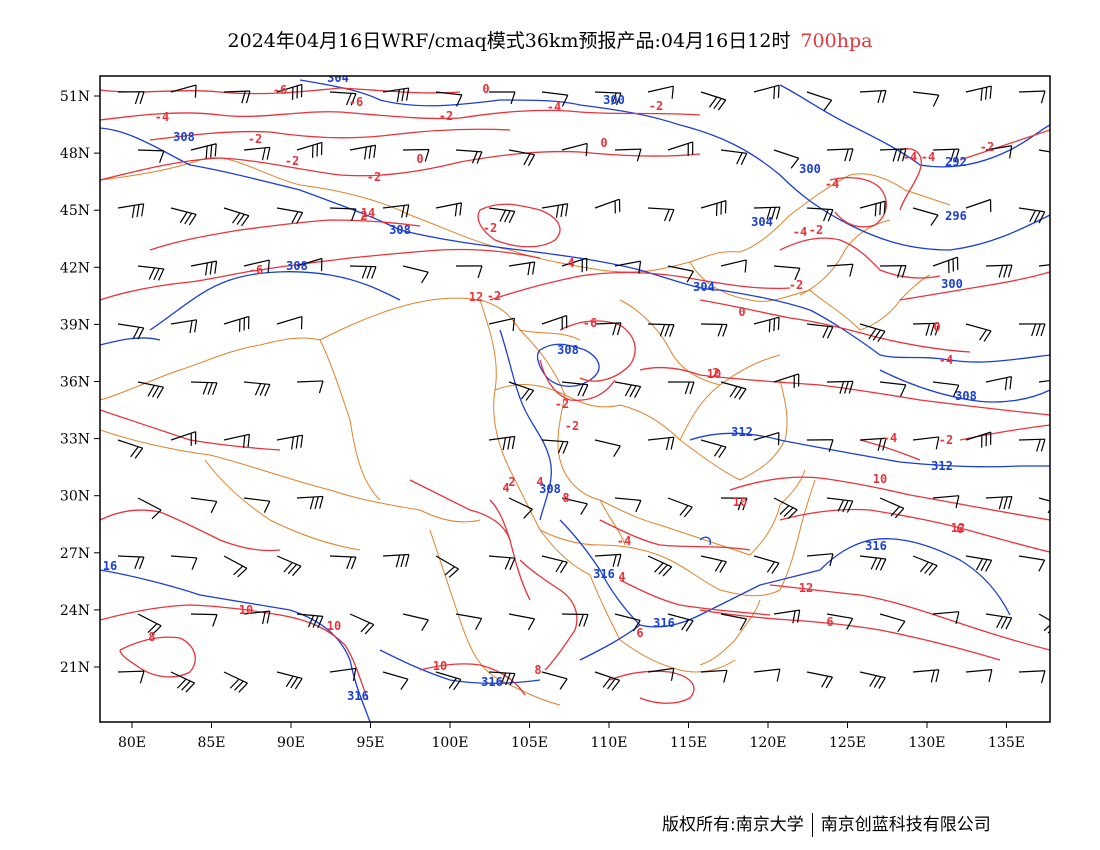 Image resolution: width=1100 pixels, height=850 pixels. I want to click on temperature-contour-label: -6, so click(590, 323).